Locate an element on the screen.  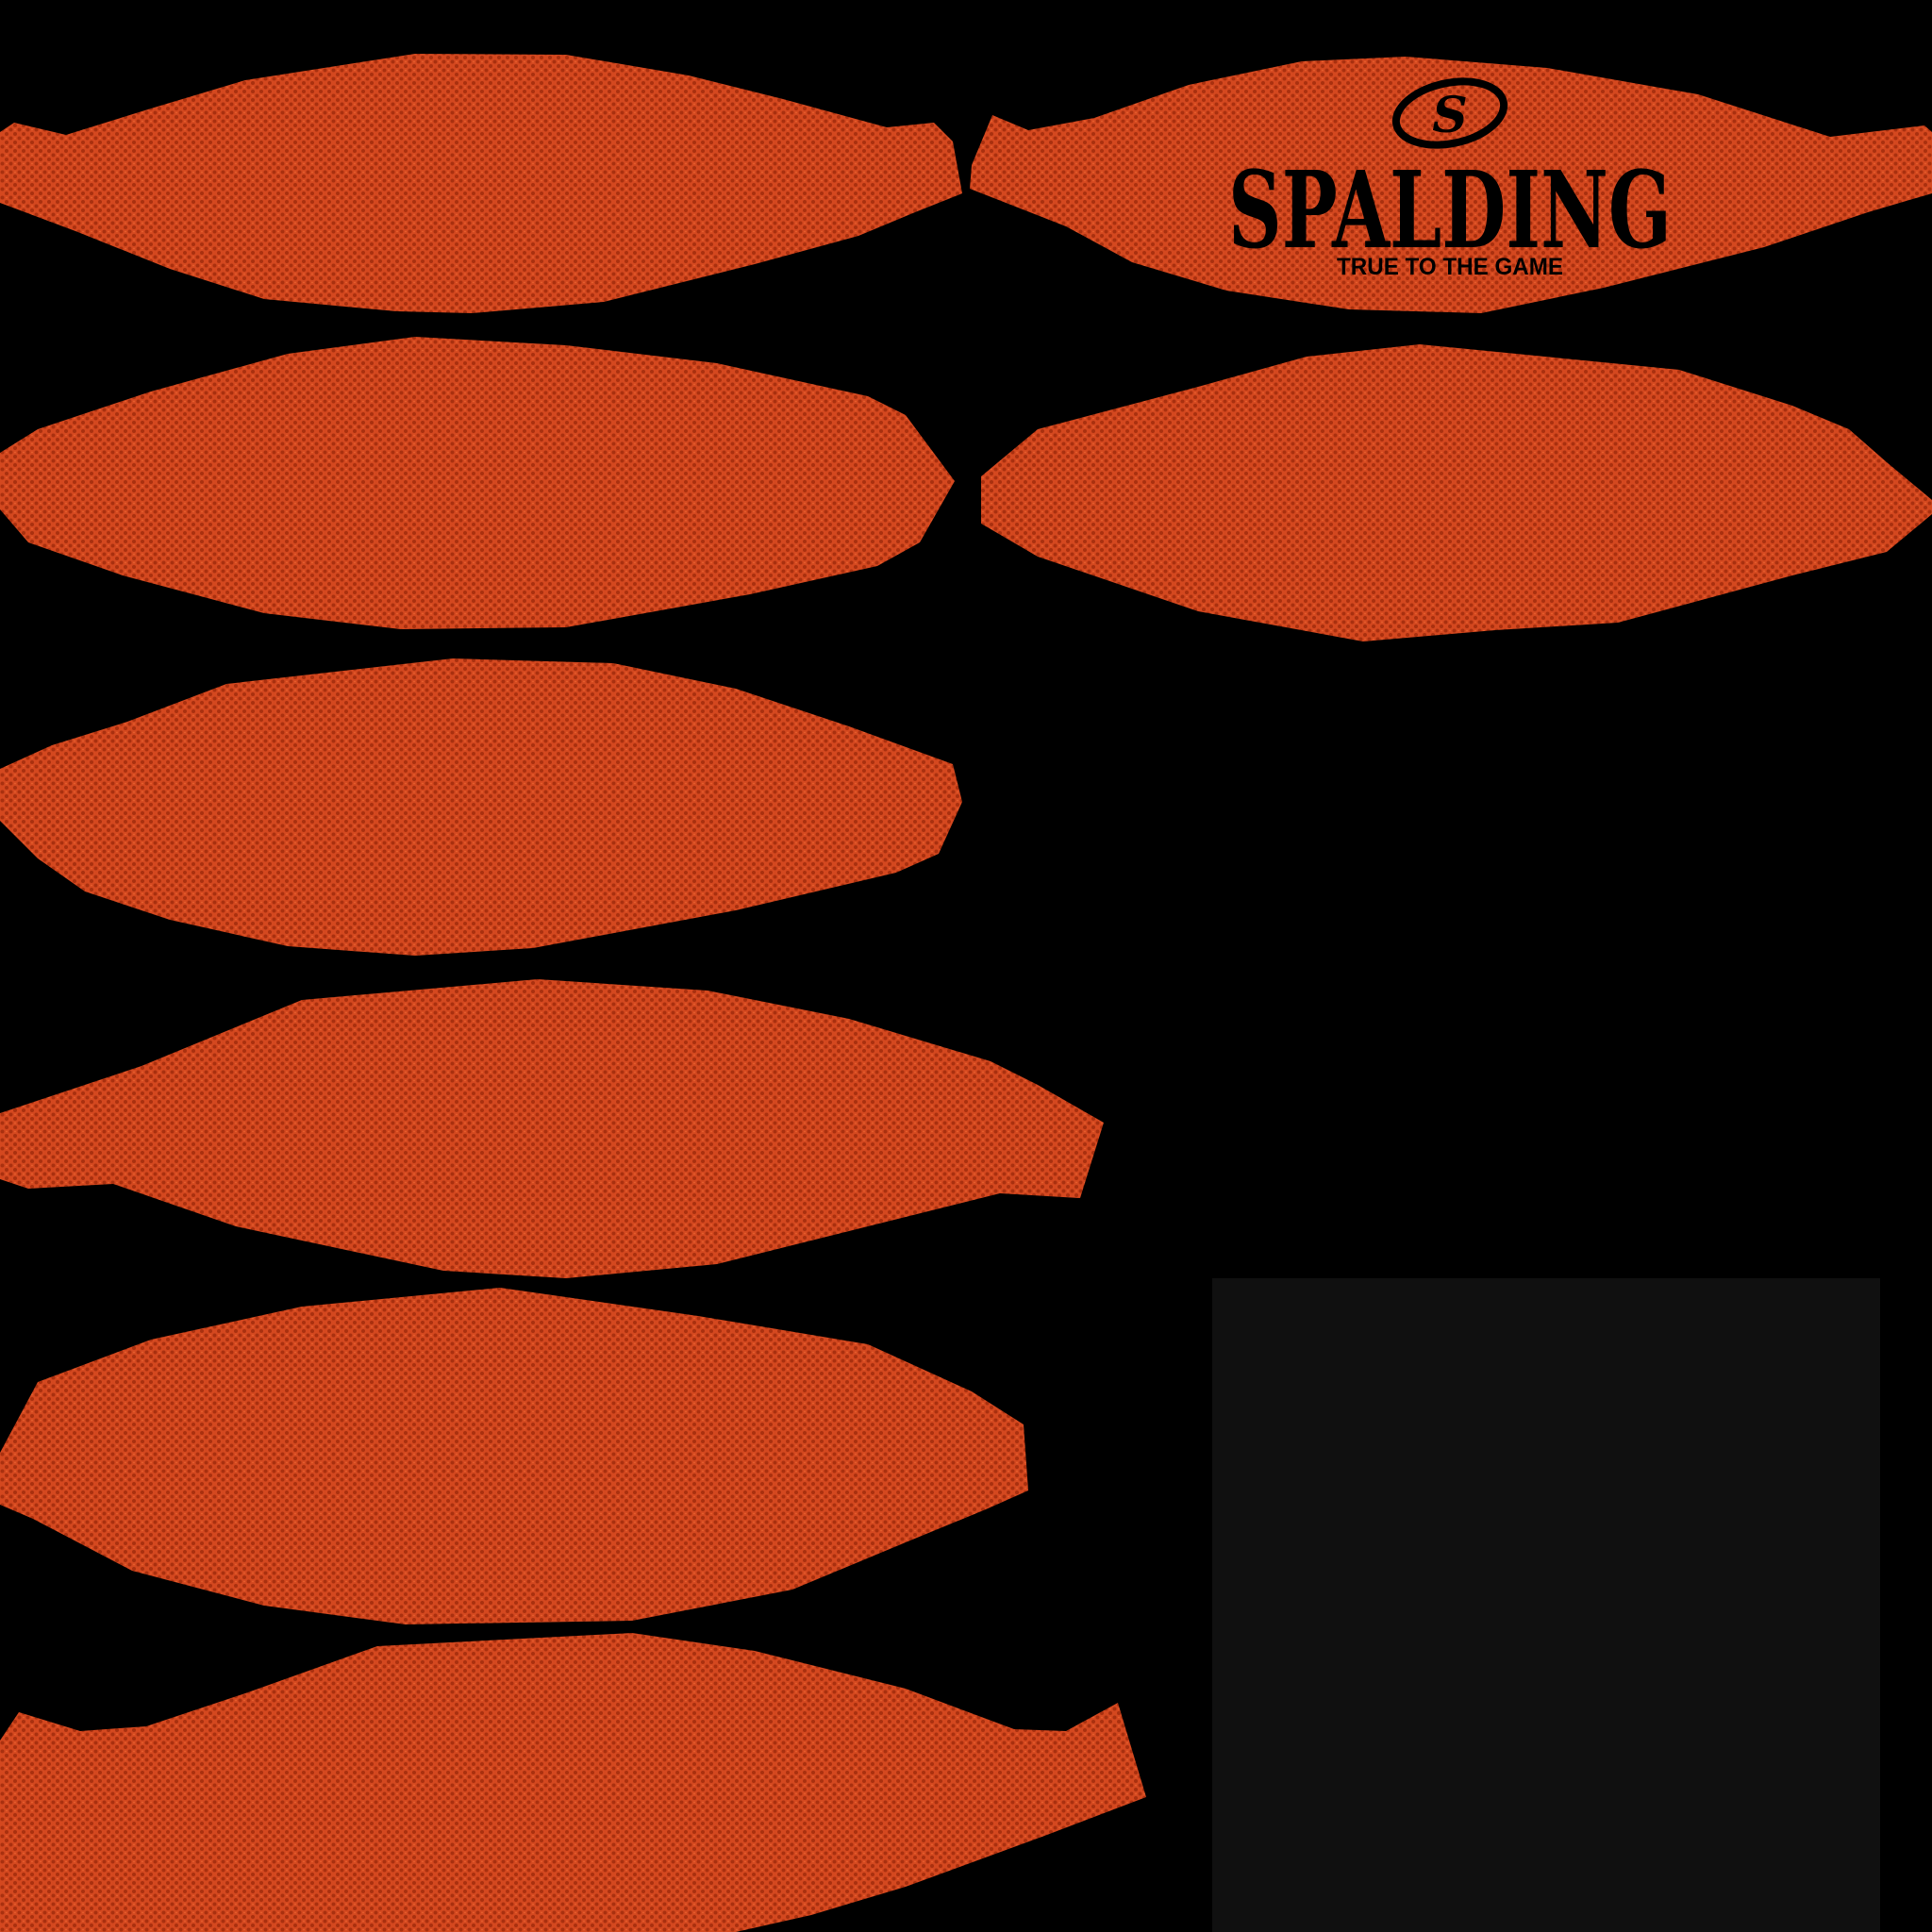
dark-swatch is located at coordinates (1546, 1605).